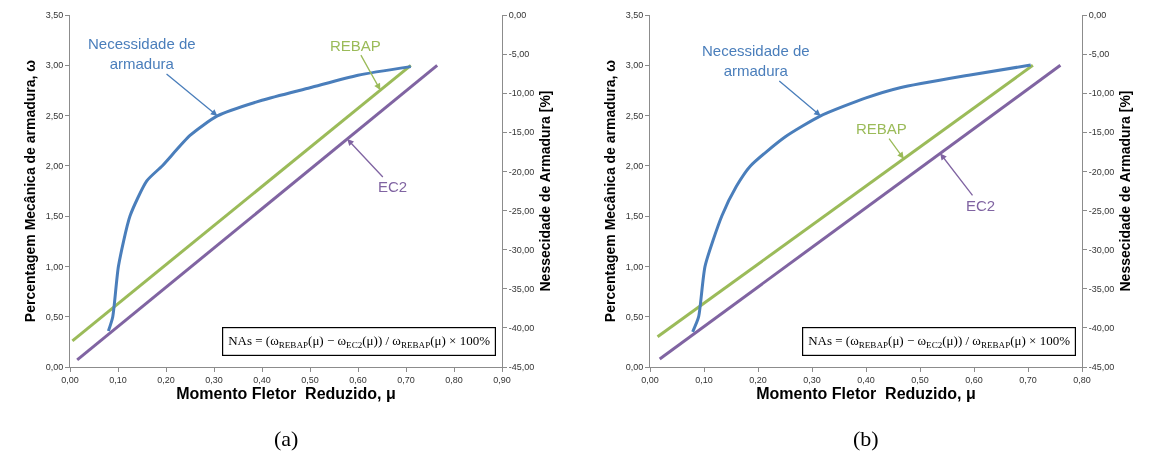 This screenshot has height=457, width=1160. I want to click on text: (a), so click(286, 438).